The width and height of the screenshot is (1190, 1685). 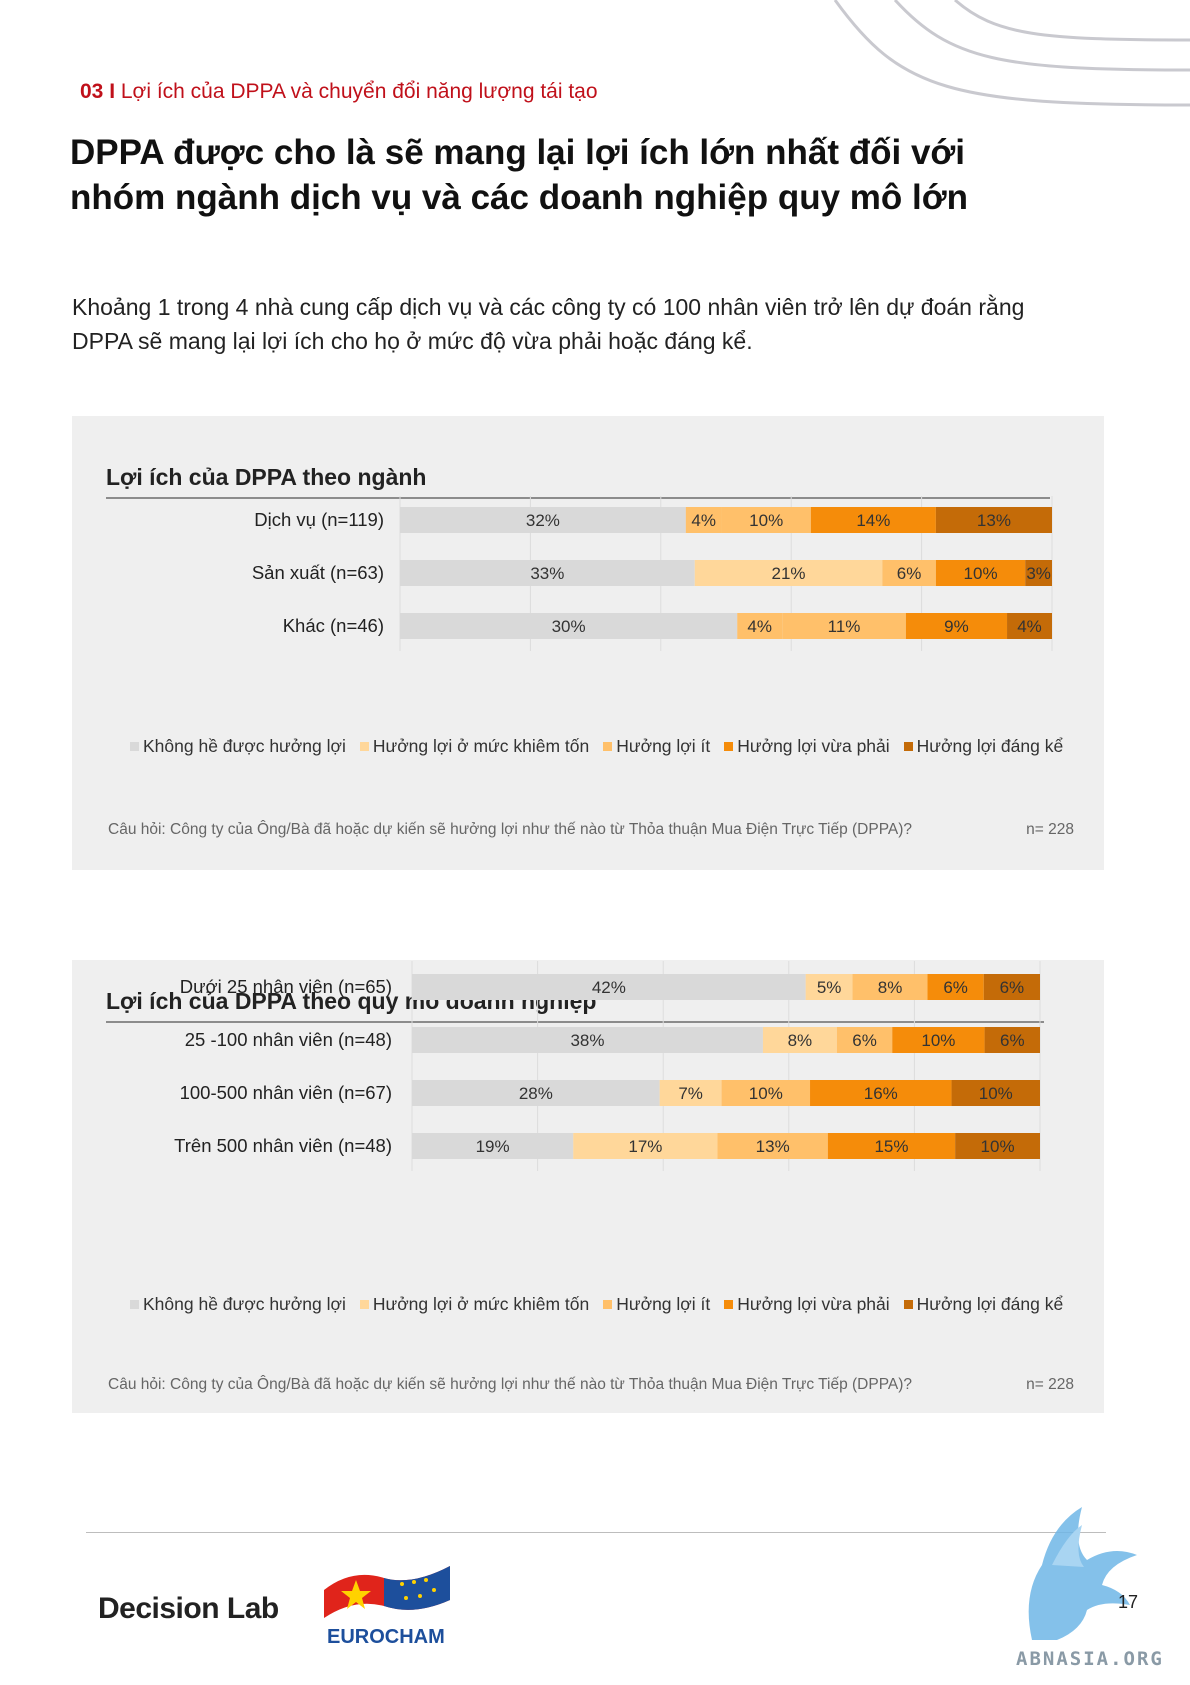 I want to click on griffin-icon, so click(x=1082, y=1573).